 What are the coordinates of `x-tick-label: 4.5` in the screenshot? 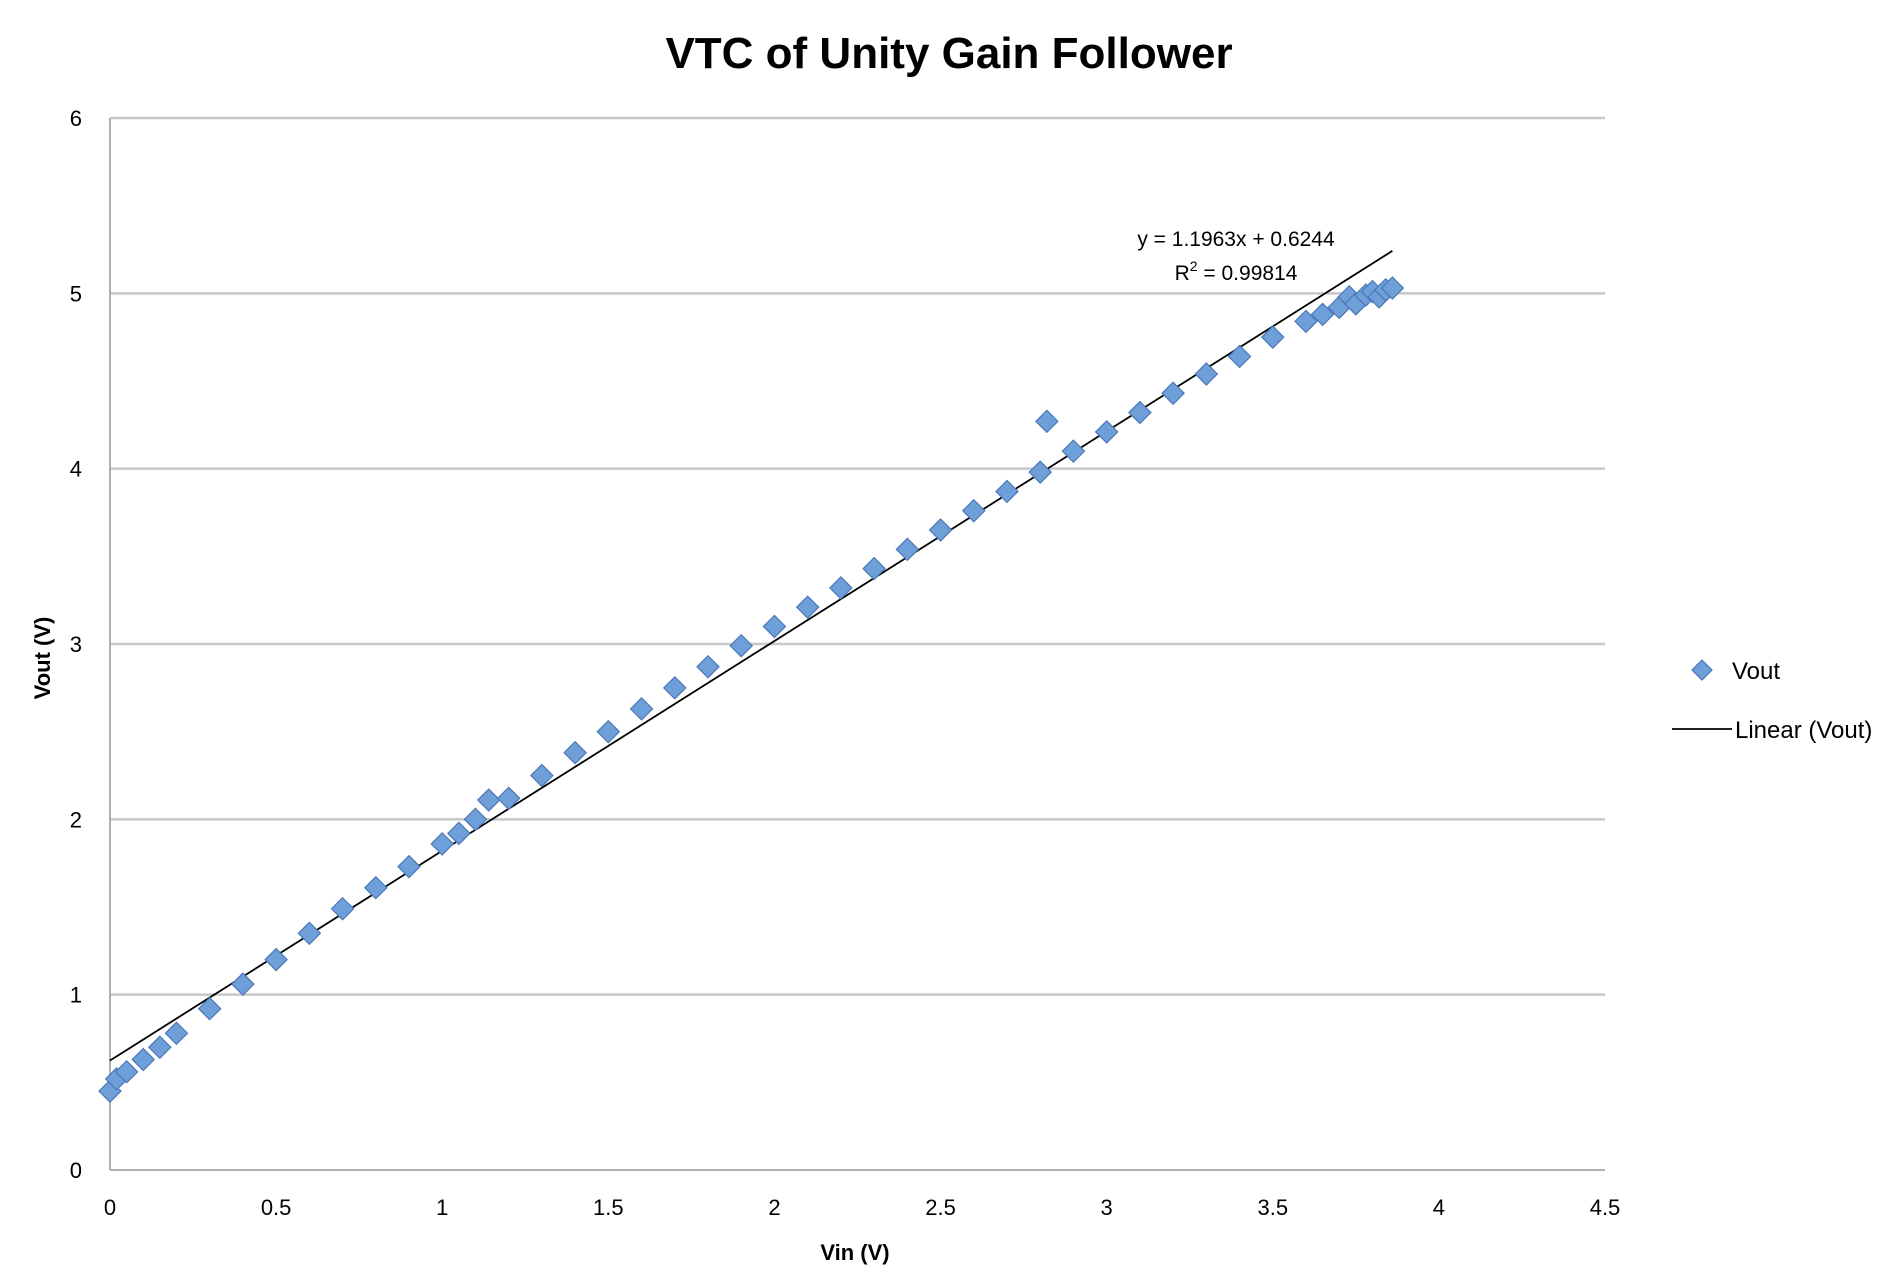 It's located at (1605, 1207).